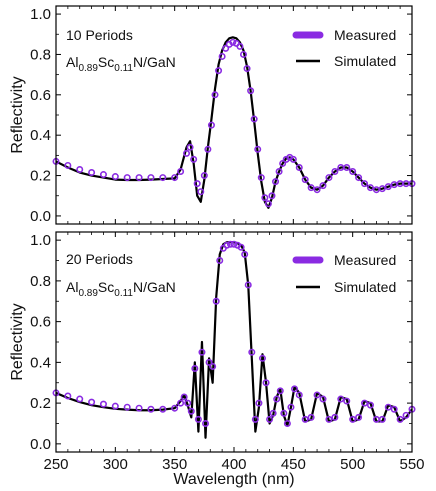 This screenshot has height=491, width=436. I want to click on y-tick-label: 0.4, so click(40, 135).